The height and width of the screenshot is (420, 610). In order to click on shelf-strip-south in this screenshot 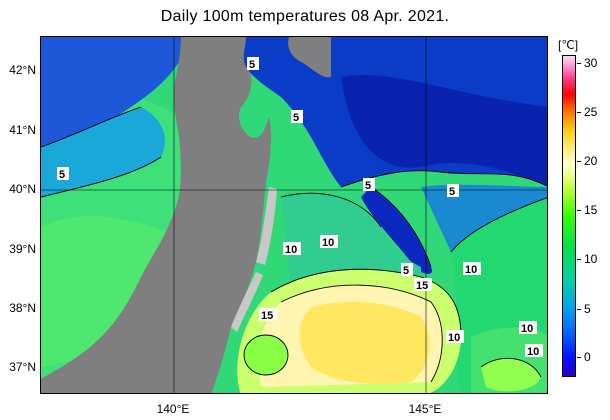, I will do `click(247, 302)`.